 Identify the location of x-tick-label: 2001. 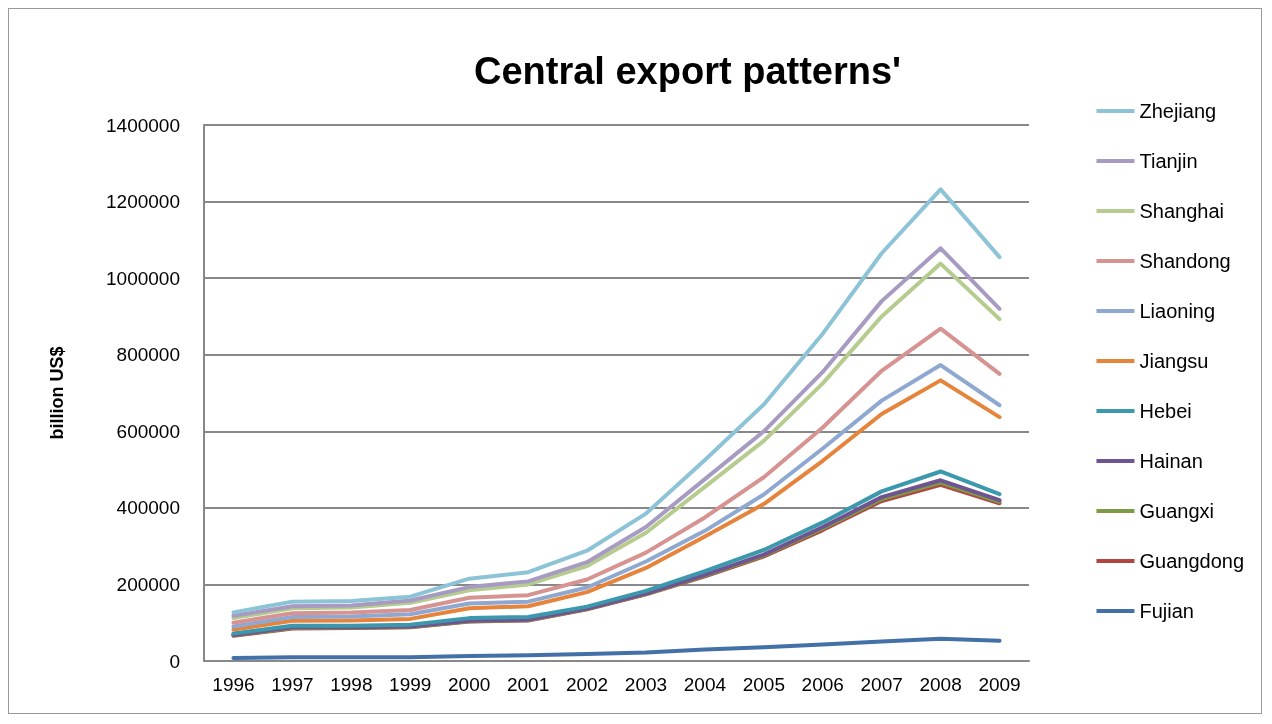
(528, 684).